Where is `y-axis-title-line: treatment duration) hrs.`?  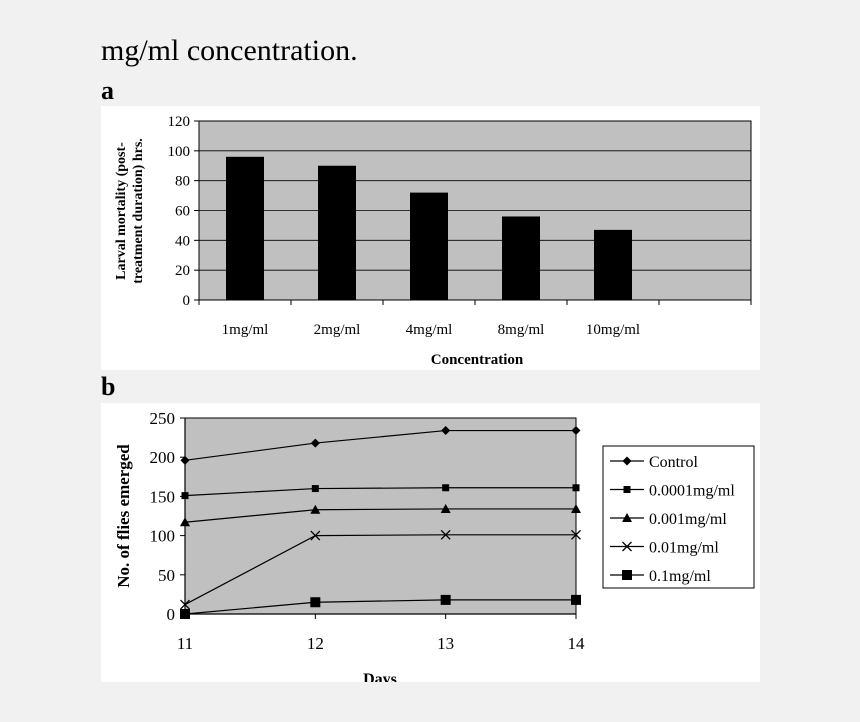
y-axis-title-line: treatment duration) hrs. is located at coordinates (138, 211).